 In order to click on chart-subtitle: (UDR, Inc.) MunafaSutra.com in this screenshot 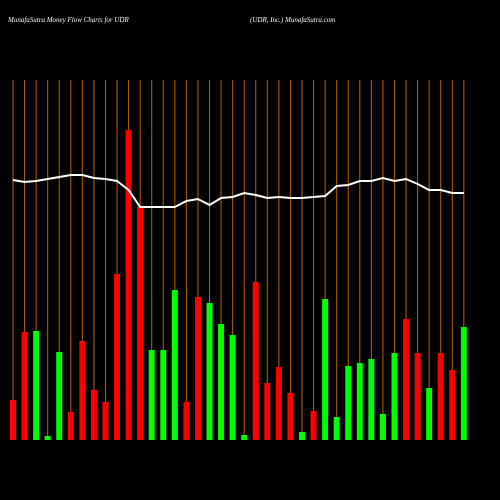, I will do `click(292, 20)`.